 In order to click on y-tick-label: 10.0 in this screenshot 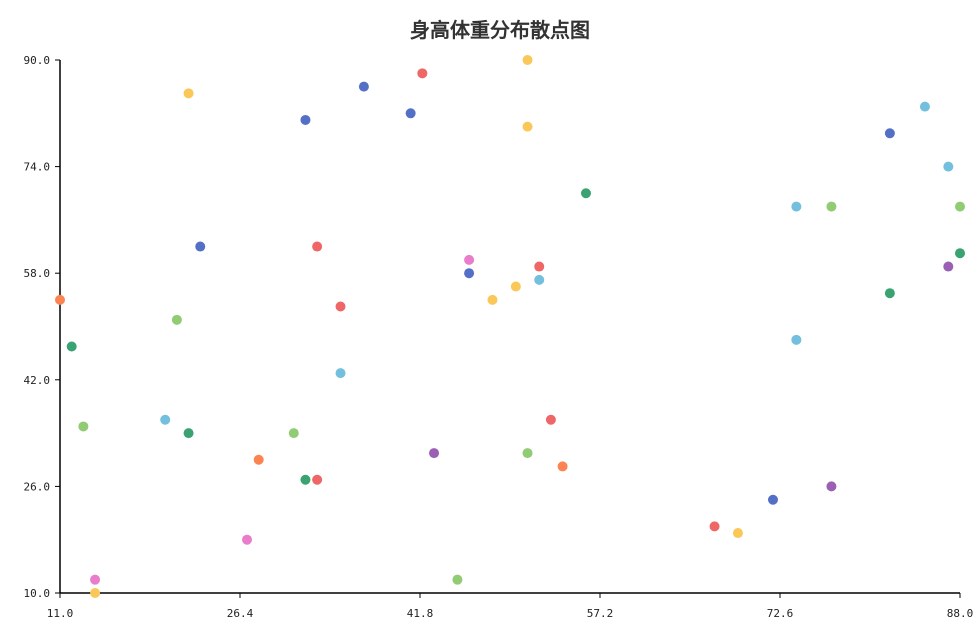, I will do `click(37, 593)`.